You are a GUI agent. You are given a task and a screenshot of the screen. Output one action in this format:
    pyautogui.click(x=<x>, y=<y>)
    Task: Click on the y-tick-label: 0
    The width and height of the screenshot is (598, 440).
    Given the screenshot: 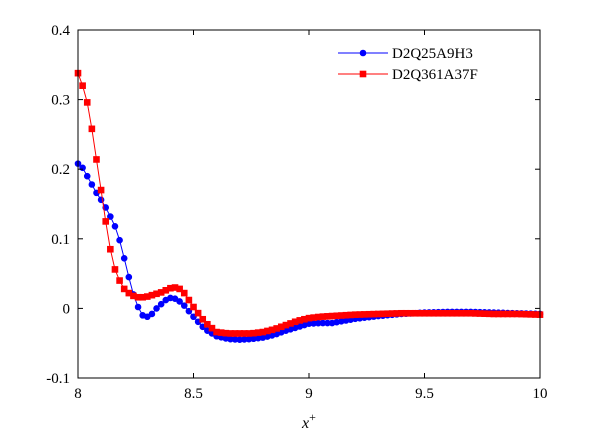 What is the action you would take?
    pyautogui.click(x=67, y=309)
    